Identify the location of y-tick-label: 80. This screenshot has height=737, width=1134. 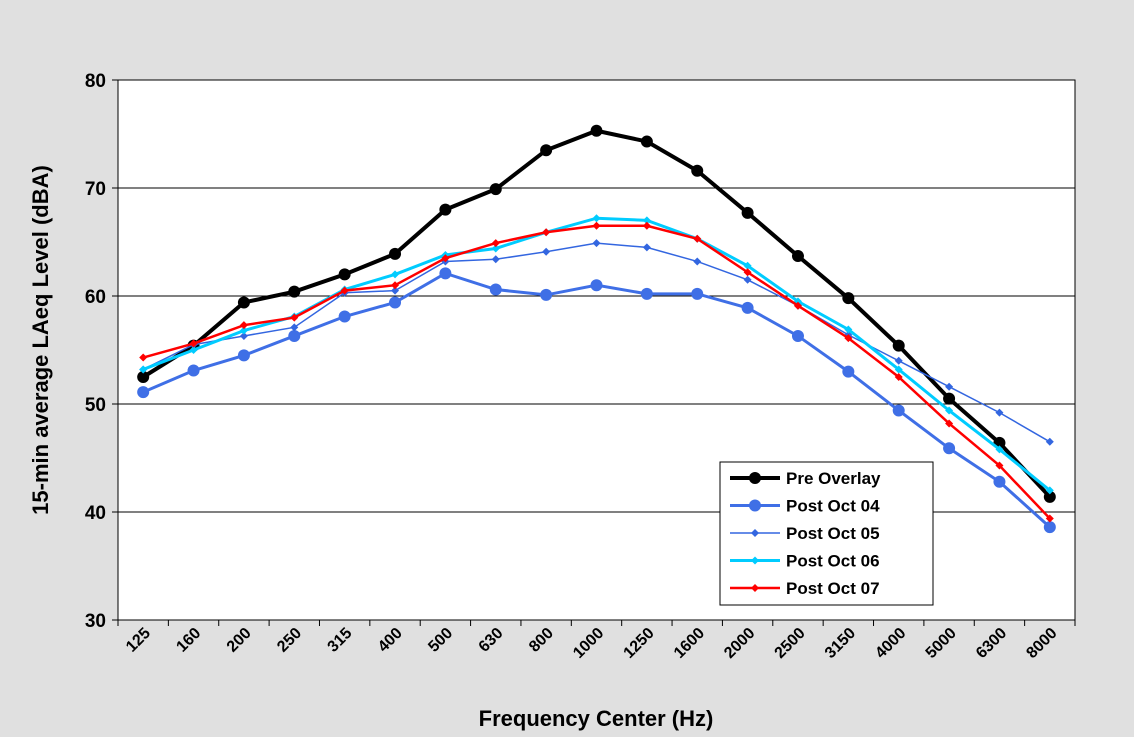
(95, 81).